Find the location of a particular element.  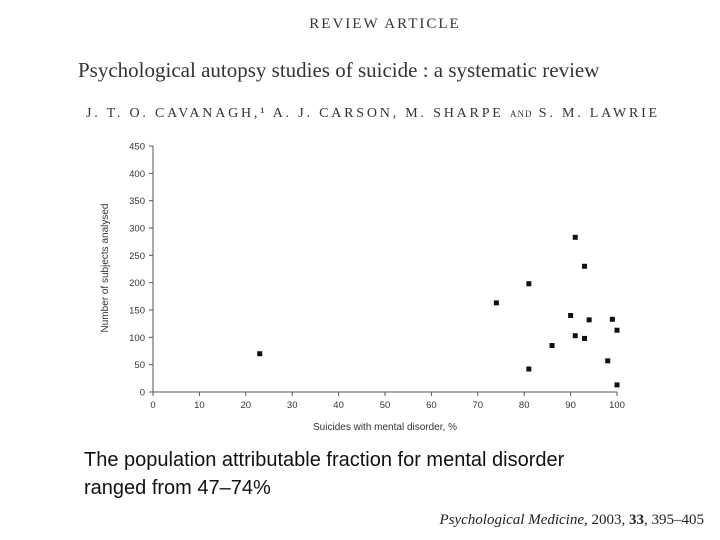

x-tick-label: 100 is located at coordinates (617, 405).